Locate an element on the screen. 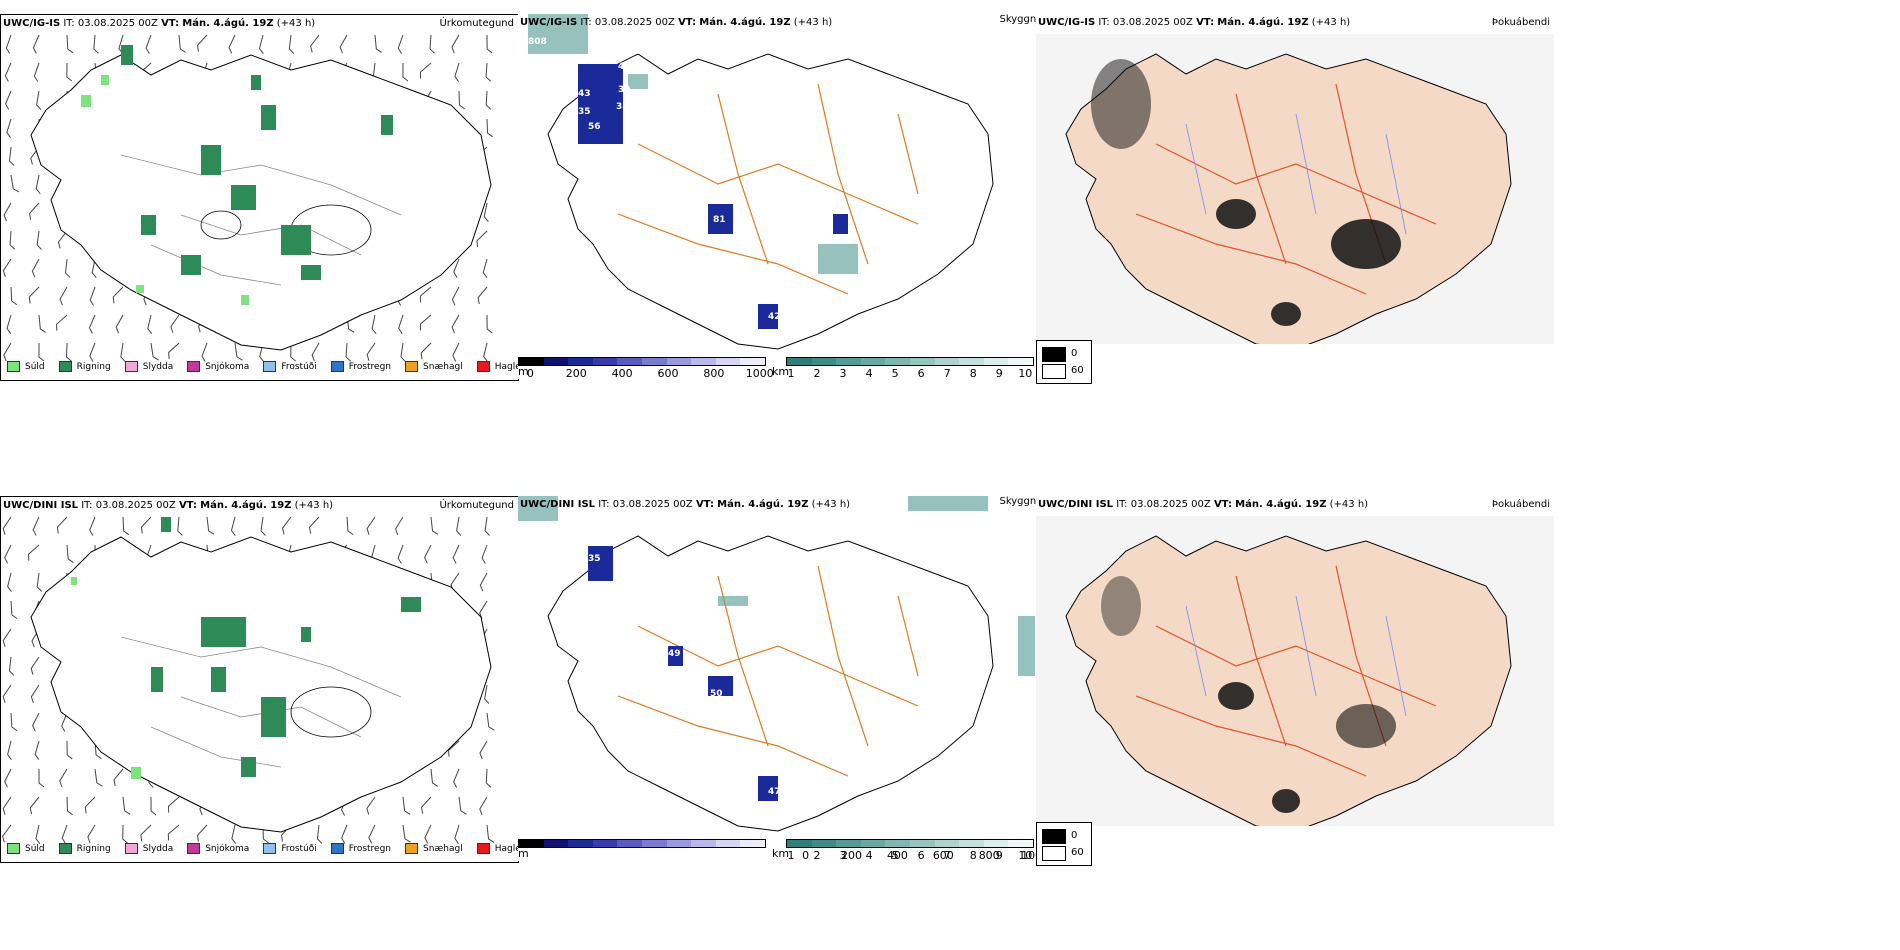  legend-label: Frostúði is located at coordinates (299, 366).